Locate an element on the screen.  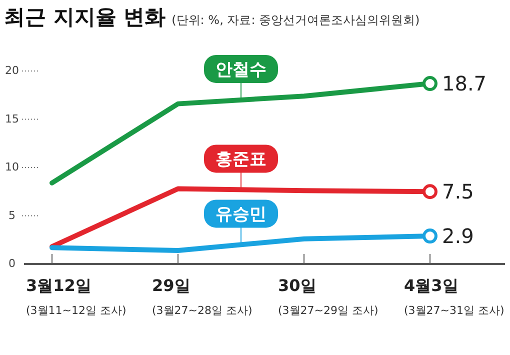
x-tick-label: 4월3일 is located at coordinates (431, 285).